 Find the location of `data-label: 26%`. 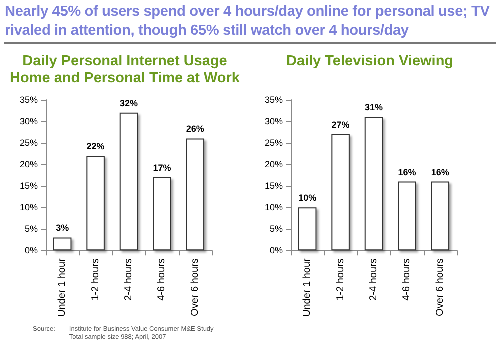

data-label: 26% is located at coordinates (195, 129).